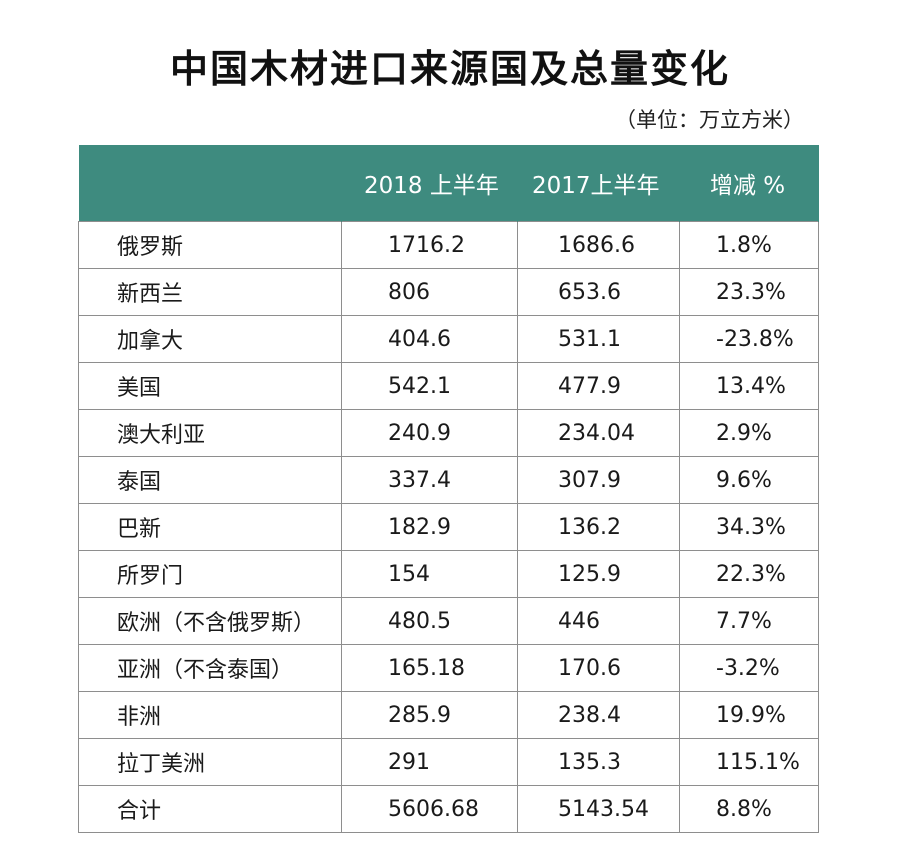 The image size is (900, 848). Describe the element at coordinates (210, 809) in the screenshot. I see `region-cell: 合计` at that location.